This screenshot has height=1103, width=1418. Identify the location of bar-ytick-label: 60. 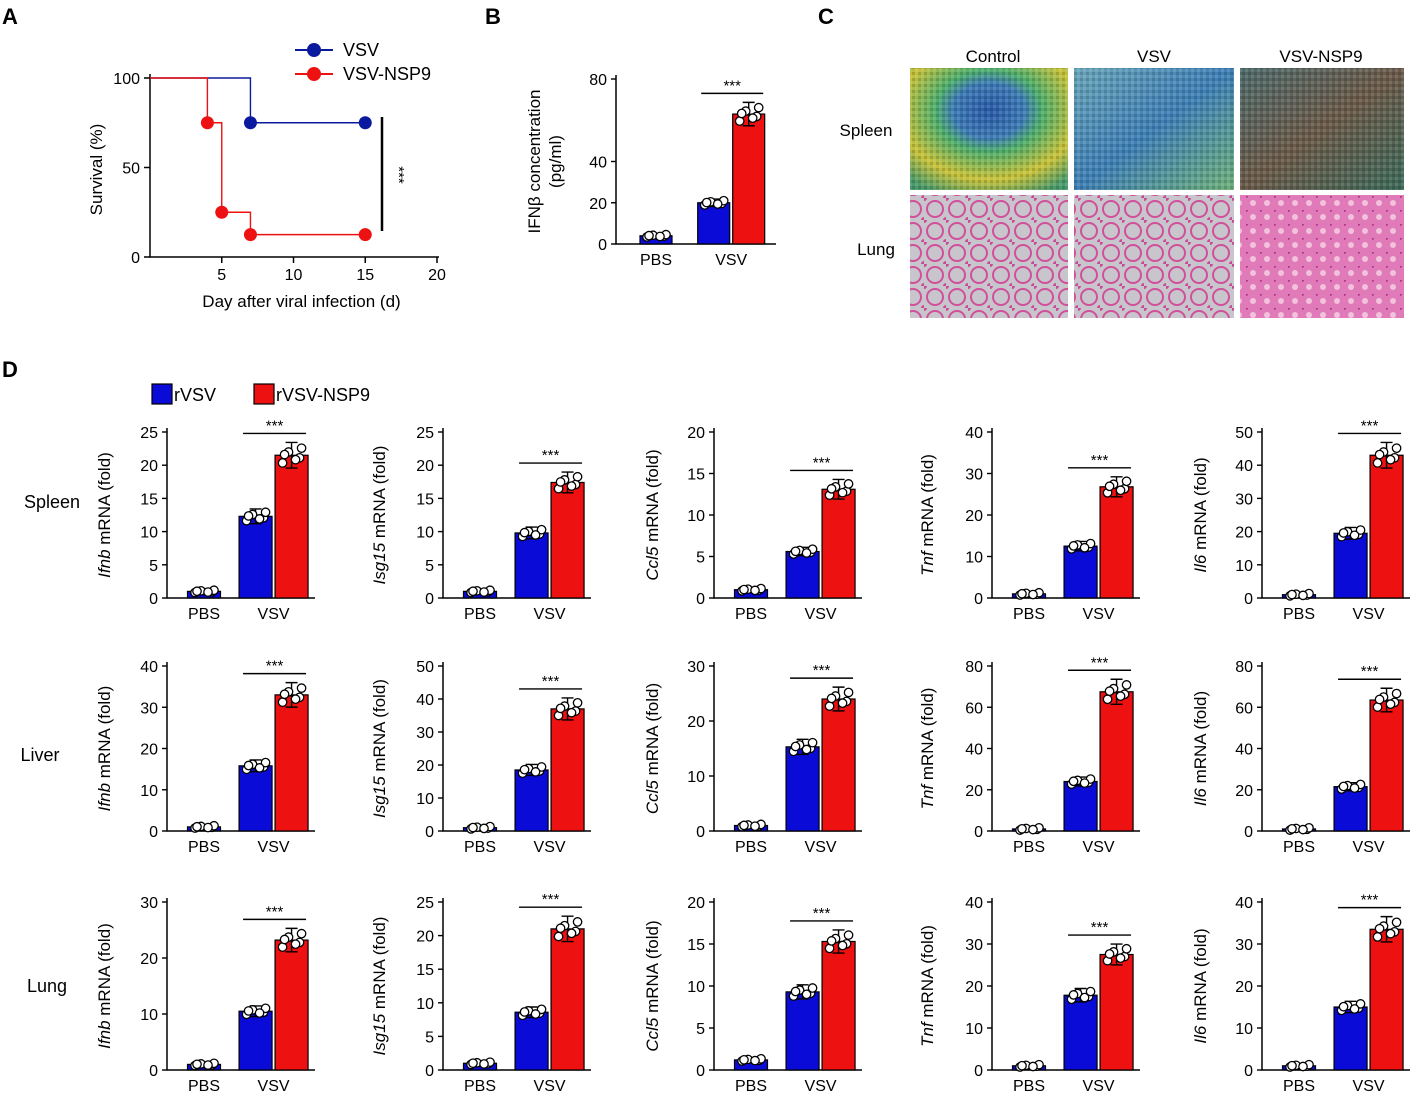
(1244, 708).